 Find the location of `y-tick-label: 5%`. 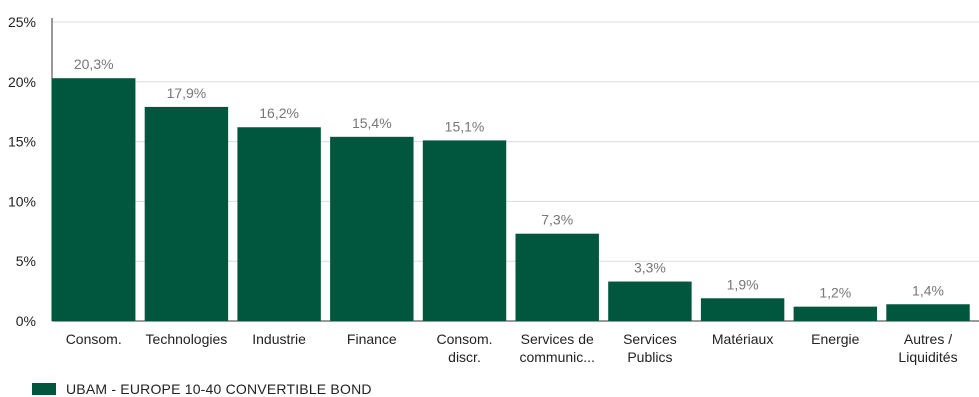

y-tick-label: 5% is located at coordinates (26, 261).